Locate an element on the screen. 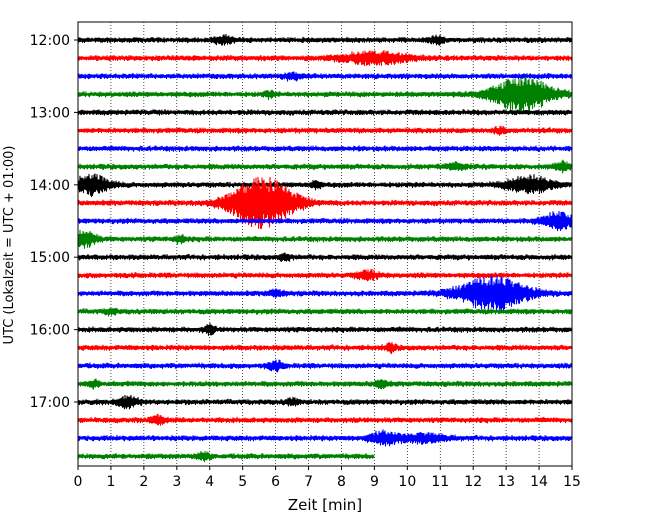  x-tick-label: 0 is located at coordinates (78, 482).